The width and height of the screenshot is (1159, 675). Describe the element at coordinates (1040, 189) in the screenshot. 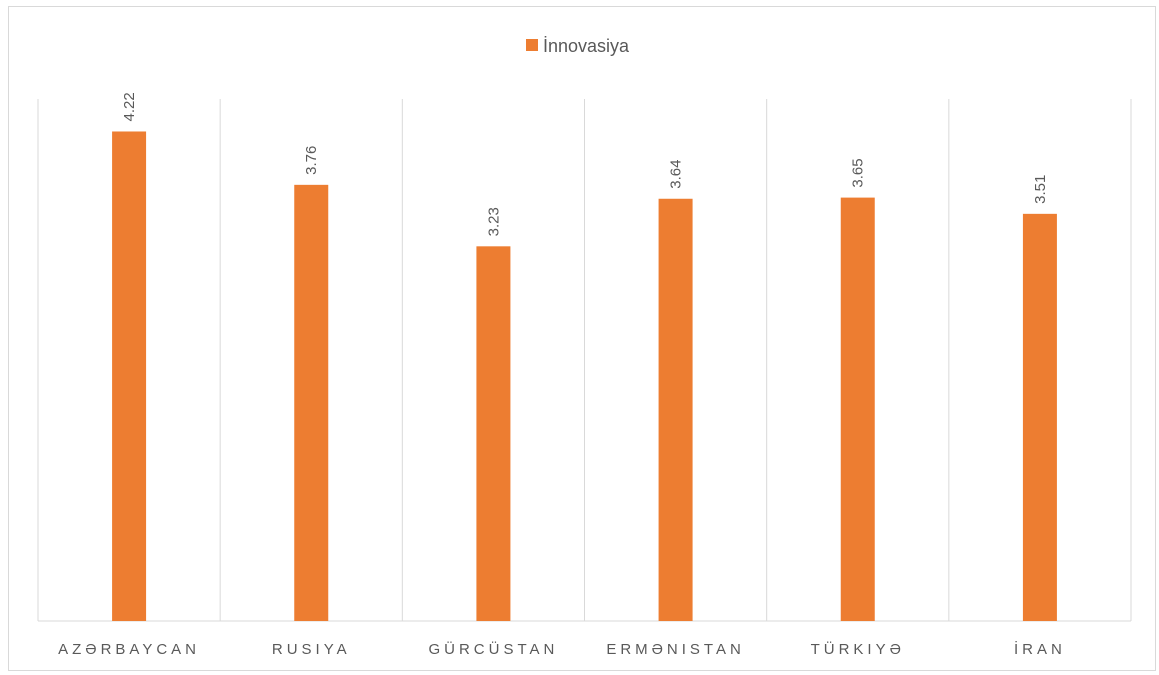

I see `data-label-5: 3.51` at that location.